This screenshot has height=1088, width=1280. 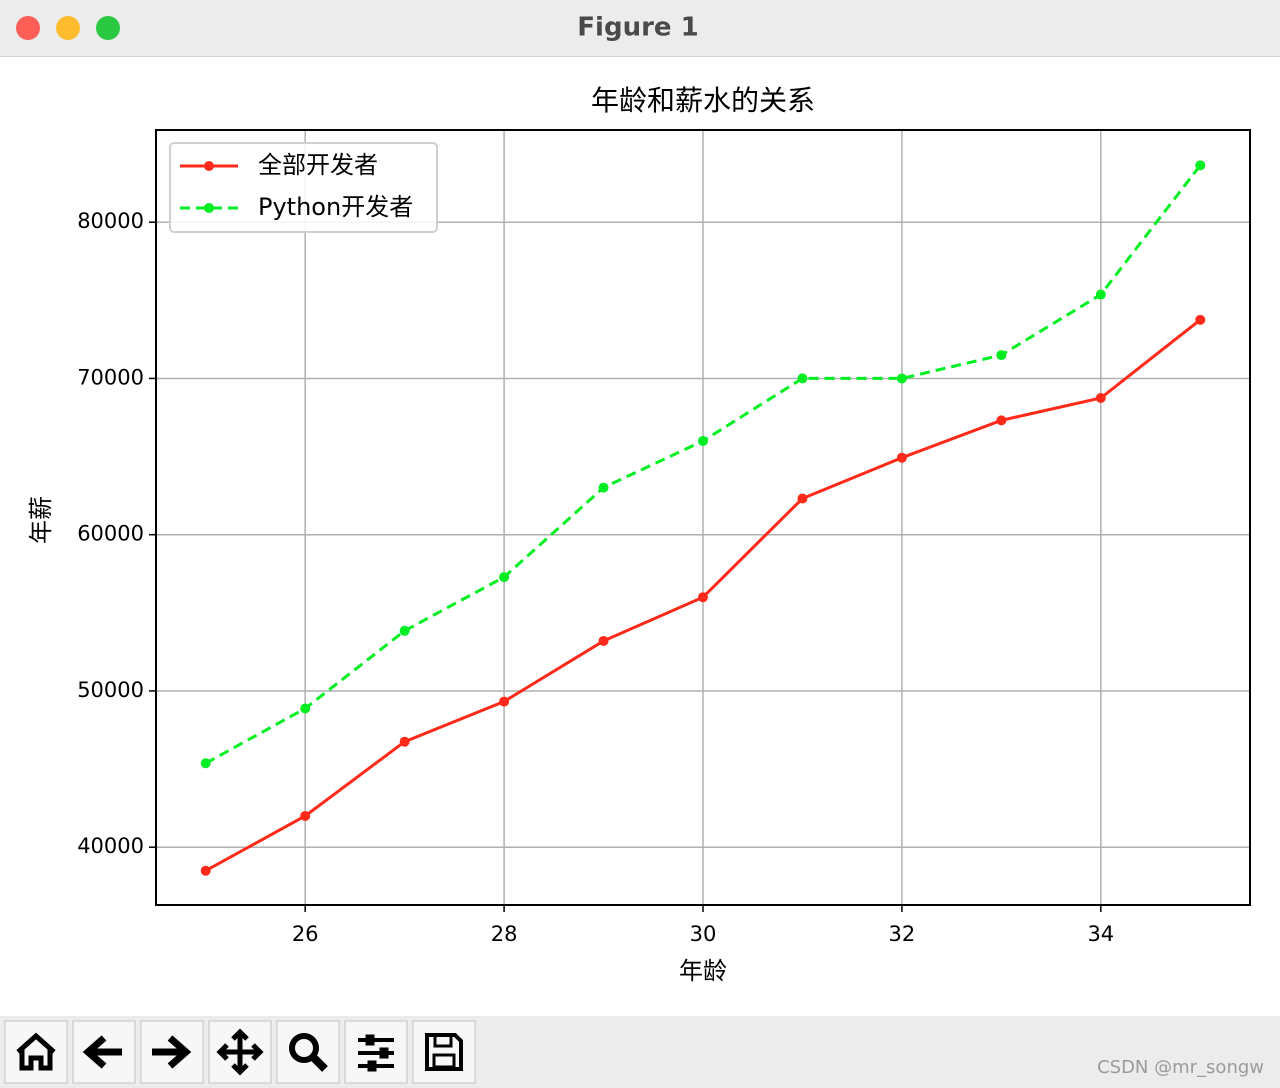 What do you see at coordinates (110, 534) in the screenshot?
I see `y-tick-label: 60000` at bounding box center [110, 534].